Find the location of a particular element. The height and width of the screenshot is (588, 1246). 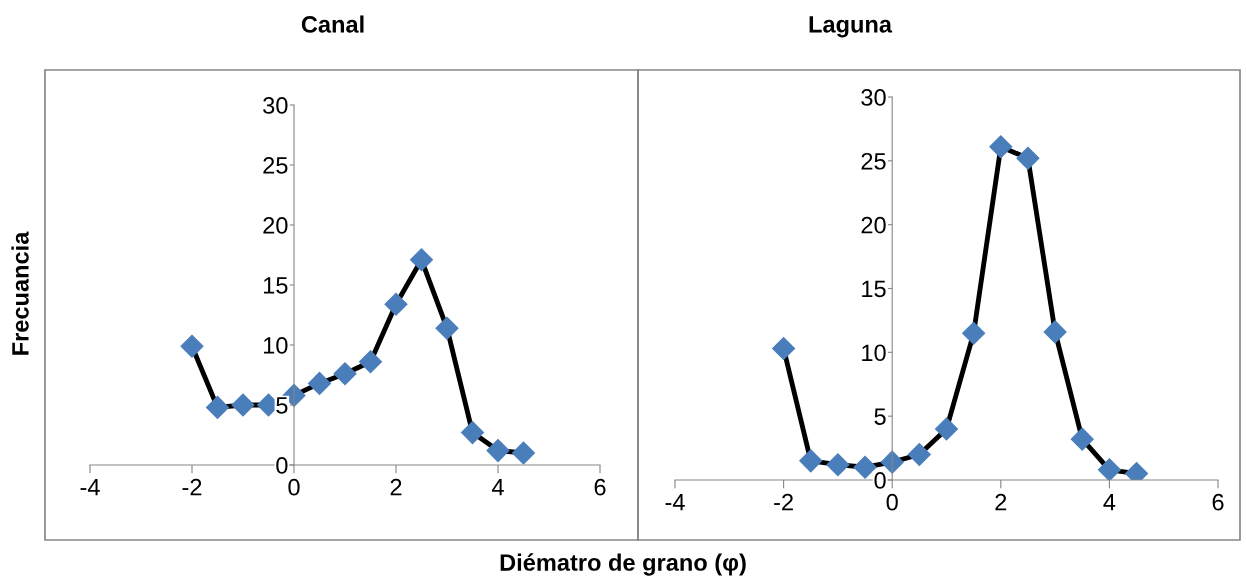

y-tick-label: 0 is located at coordinates (282, 465).